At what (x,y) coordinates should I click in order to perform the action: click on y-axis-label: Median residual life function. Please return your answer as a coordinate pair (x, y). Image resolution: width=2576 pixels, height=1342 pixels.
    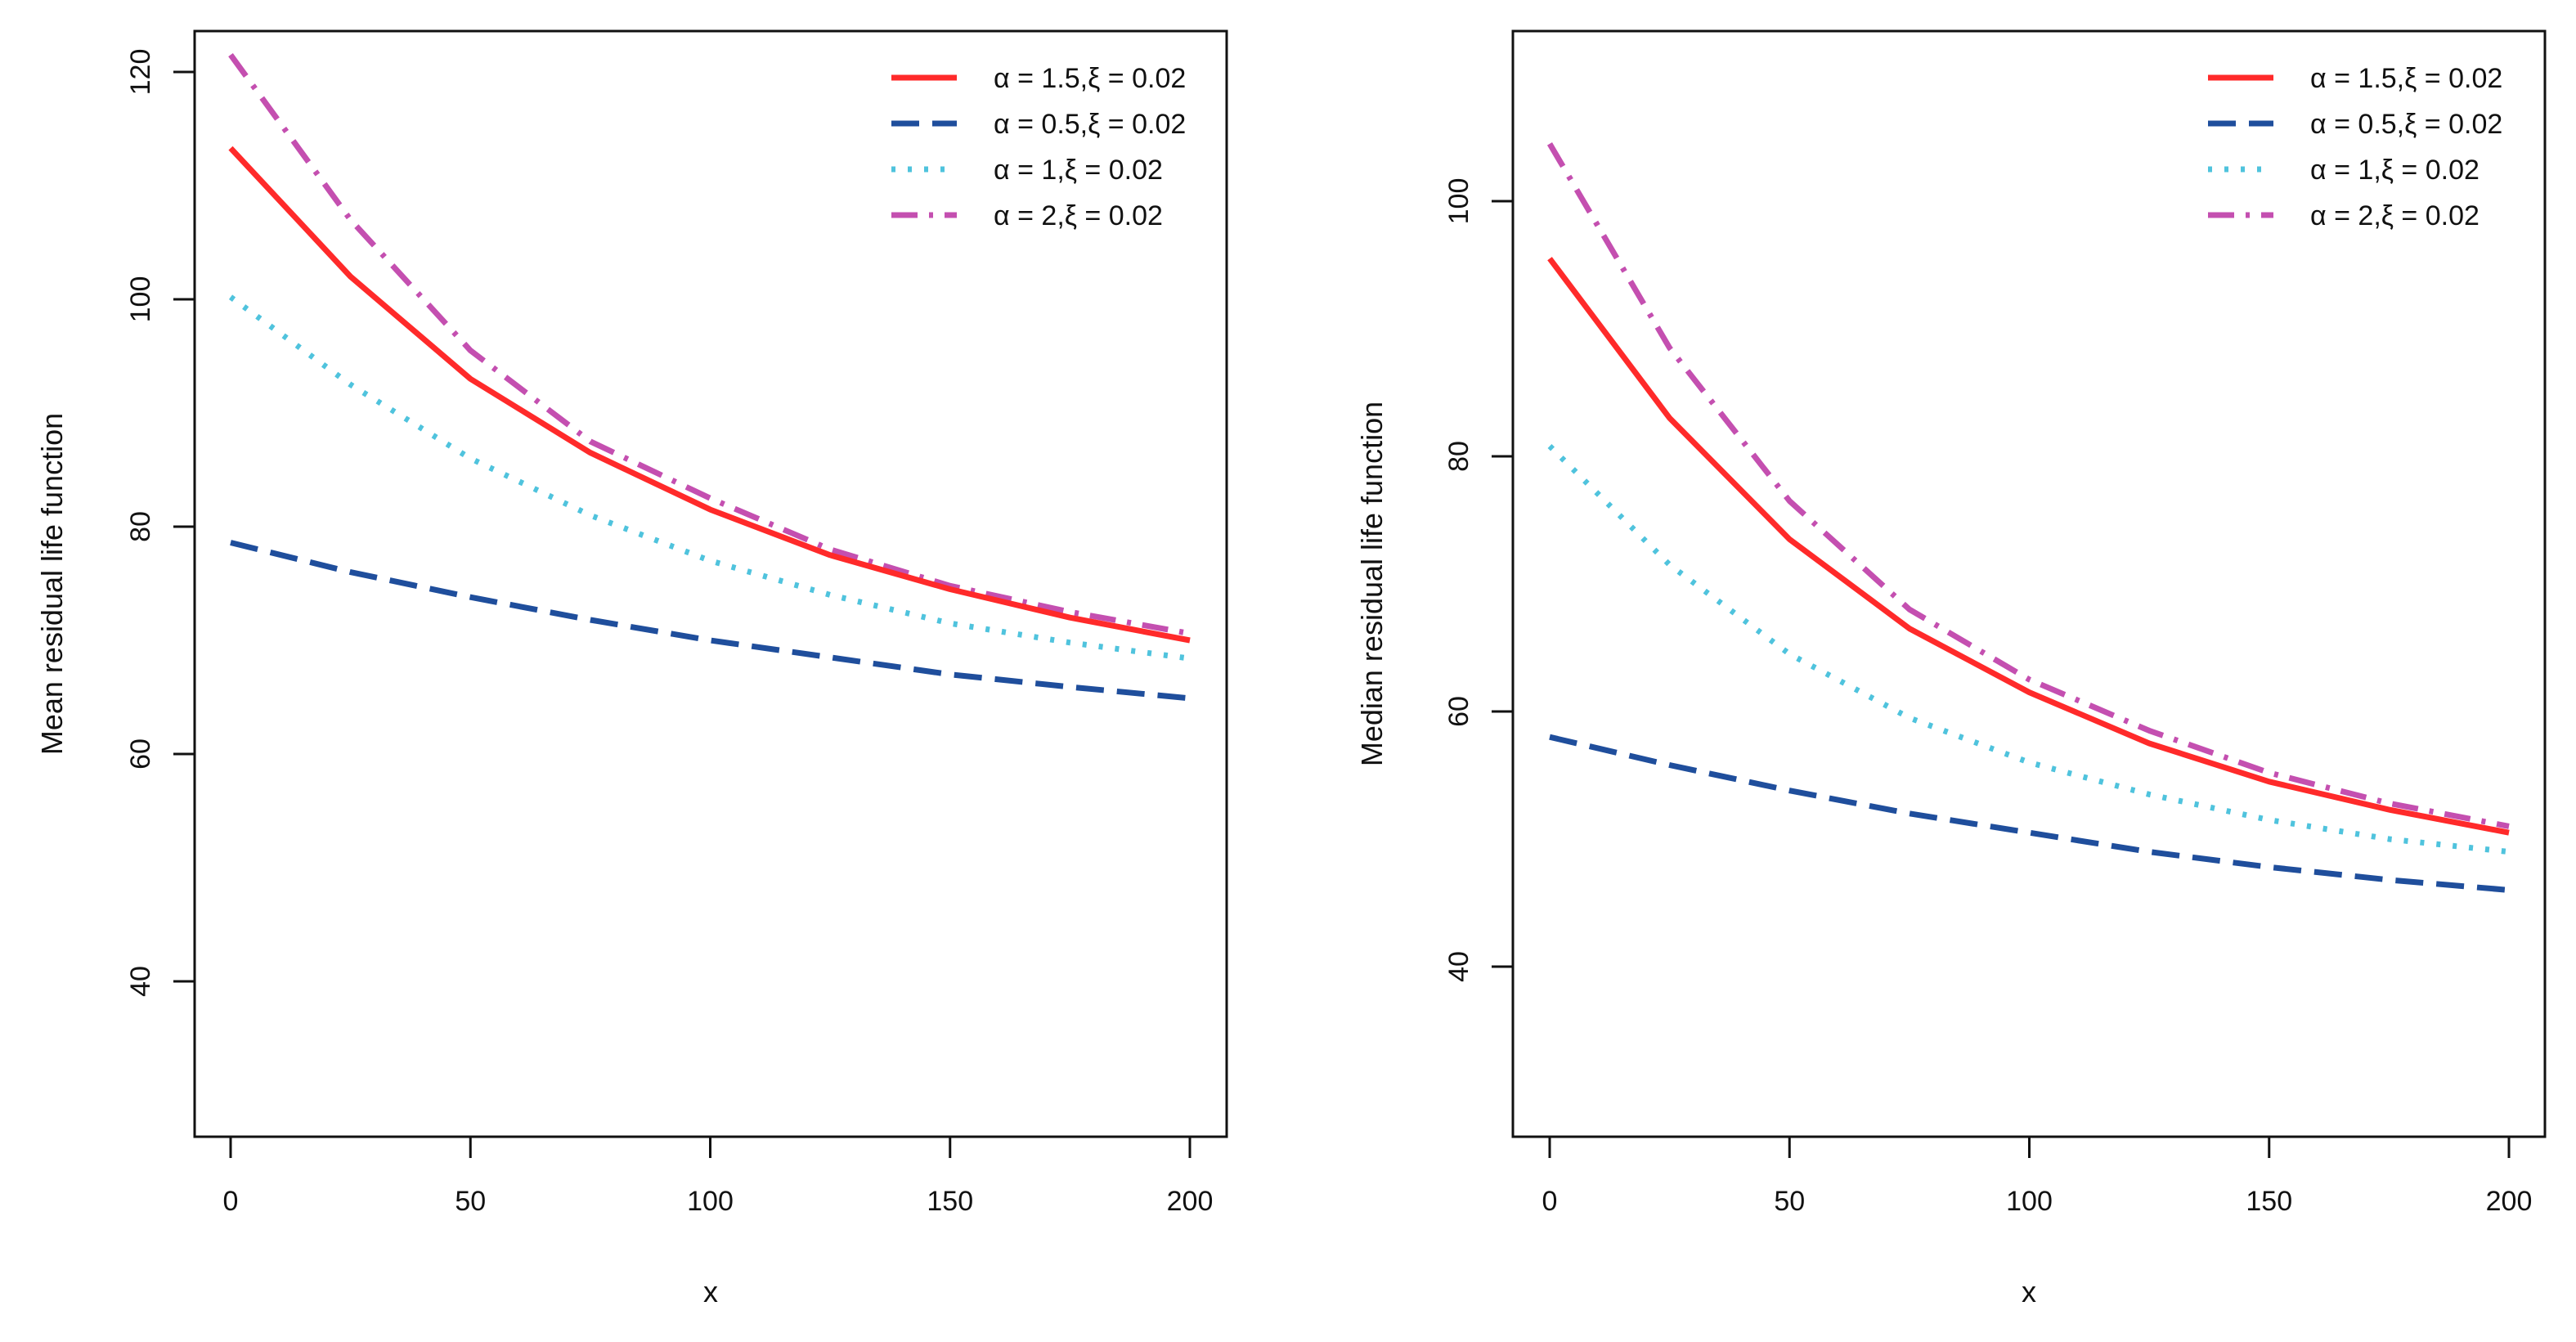
    Looking at the image, I should click on (1372, 584).